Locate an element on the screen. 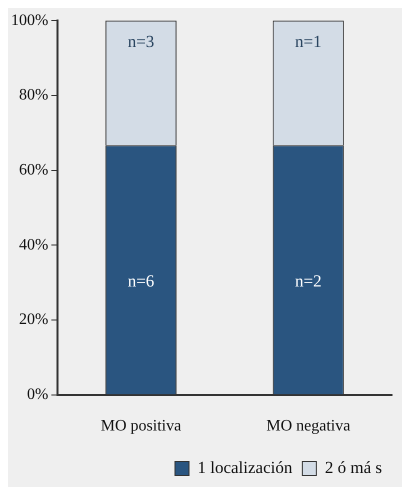 This screenshot has height=495, width=410. y-tick-label: 80% is located at coordinates (33, 95).